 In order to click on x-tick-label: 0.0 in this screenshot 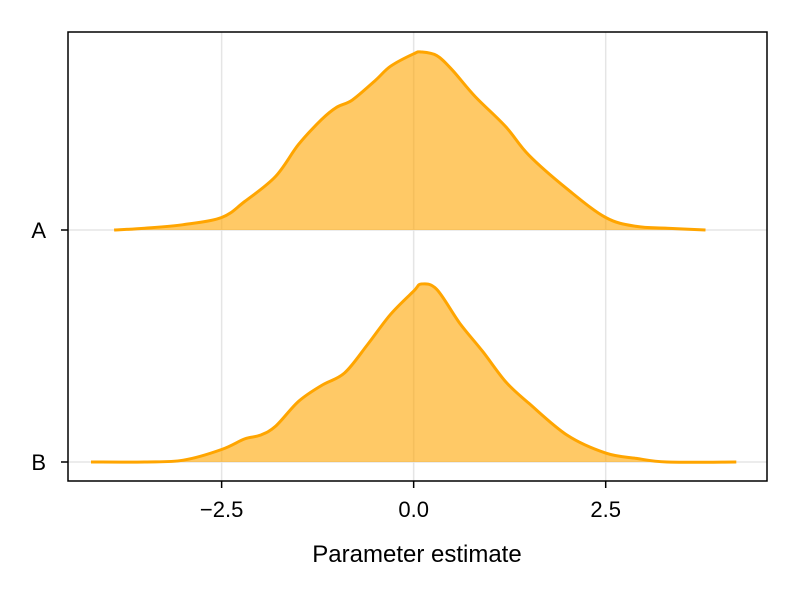, I will do `click(413, 509)`.